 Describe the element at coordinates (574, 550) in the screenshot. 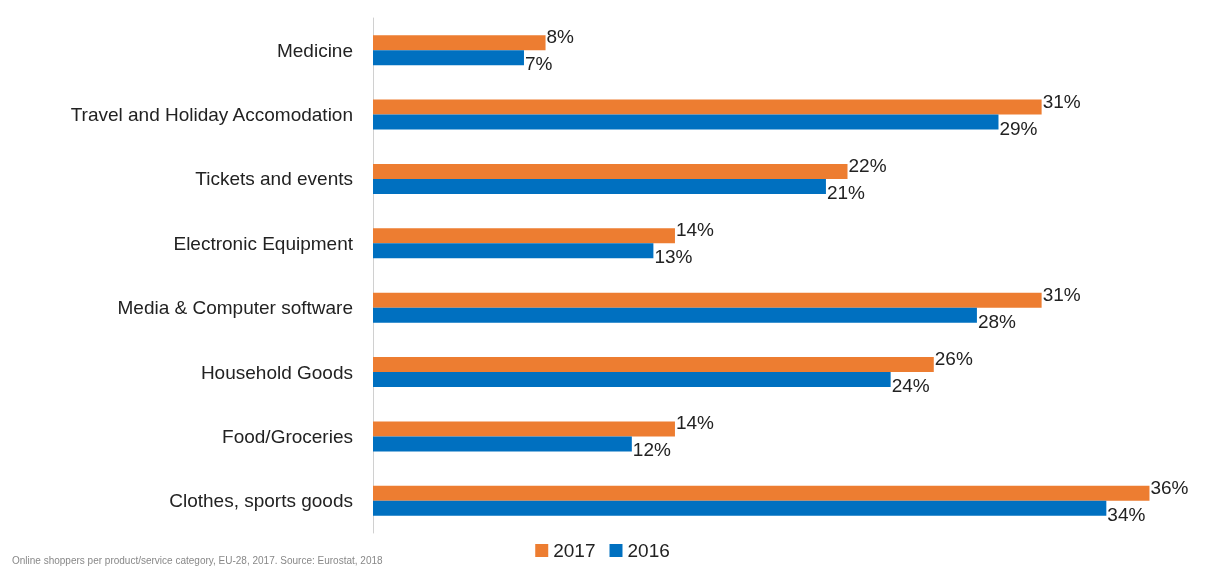

I see `legend-label: 2017` at that location.